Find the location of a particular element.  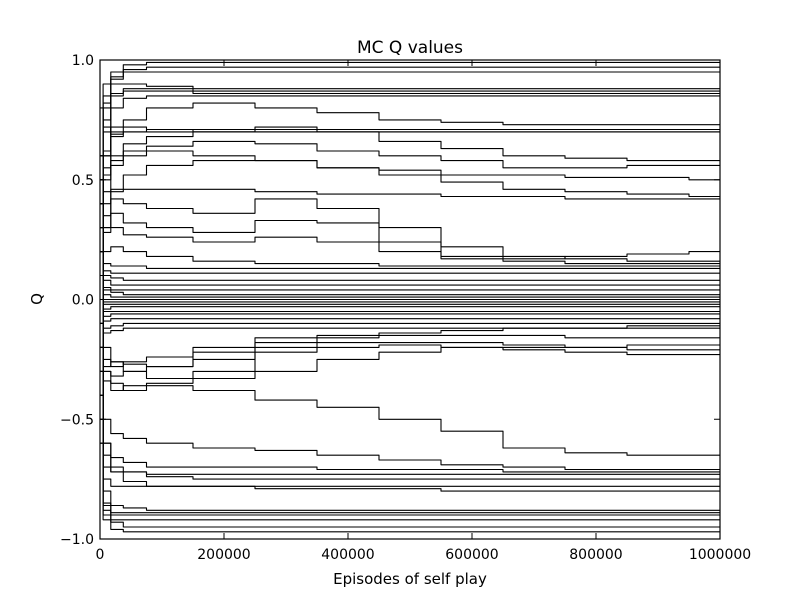

y-tick-label: 0.0 is located at coordinates (83, 301).